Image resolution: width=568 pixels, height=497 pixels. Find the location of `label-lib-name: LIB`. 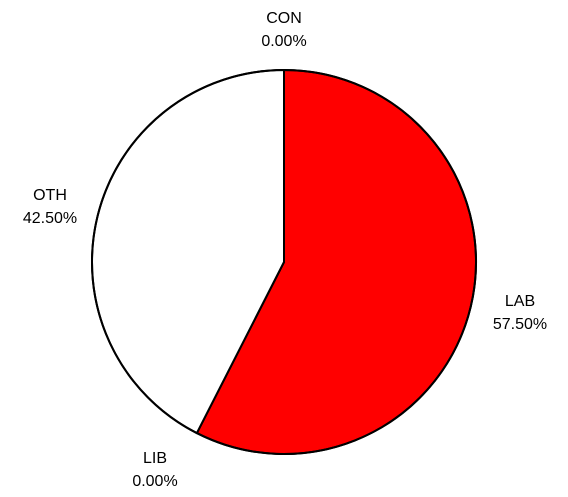

label-lib-name: LIB is located at coordinates (155, 458).